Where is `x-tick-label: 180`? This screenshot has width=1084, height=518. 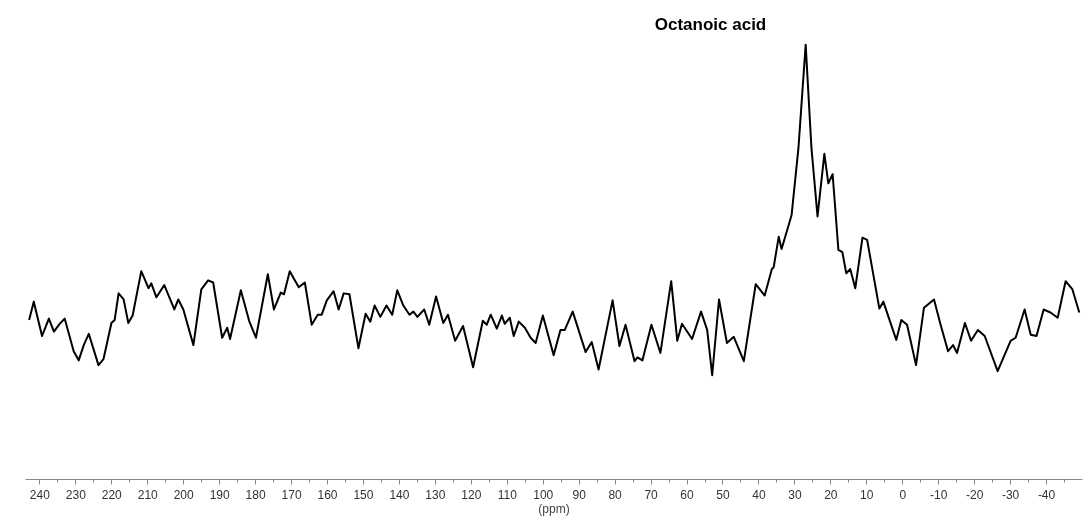 x-tick-label: 180 is located at coordinates (255, 494).